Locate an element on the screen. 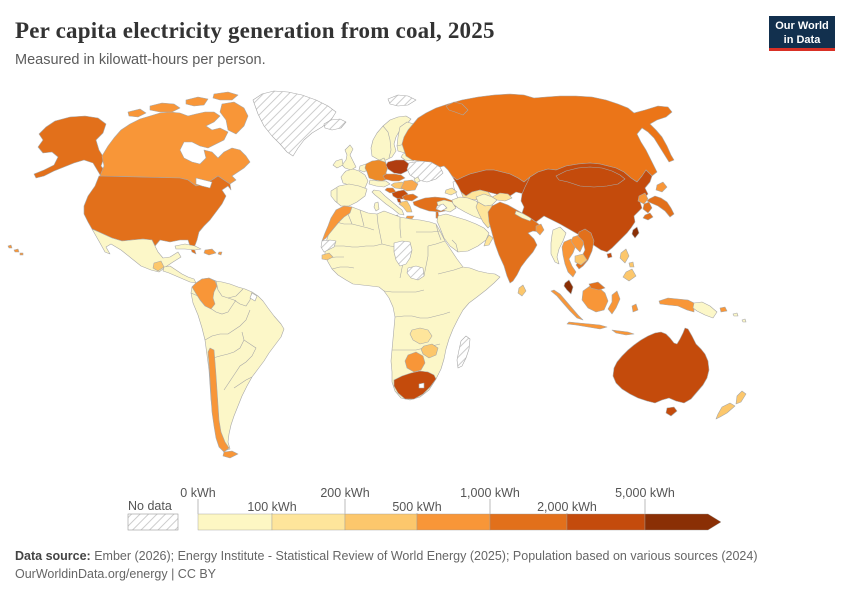 Image resolution: width=850 pixels, height=600 pixels. svg-text: 0 kWh is located at coordinates (197, 493).